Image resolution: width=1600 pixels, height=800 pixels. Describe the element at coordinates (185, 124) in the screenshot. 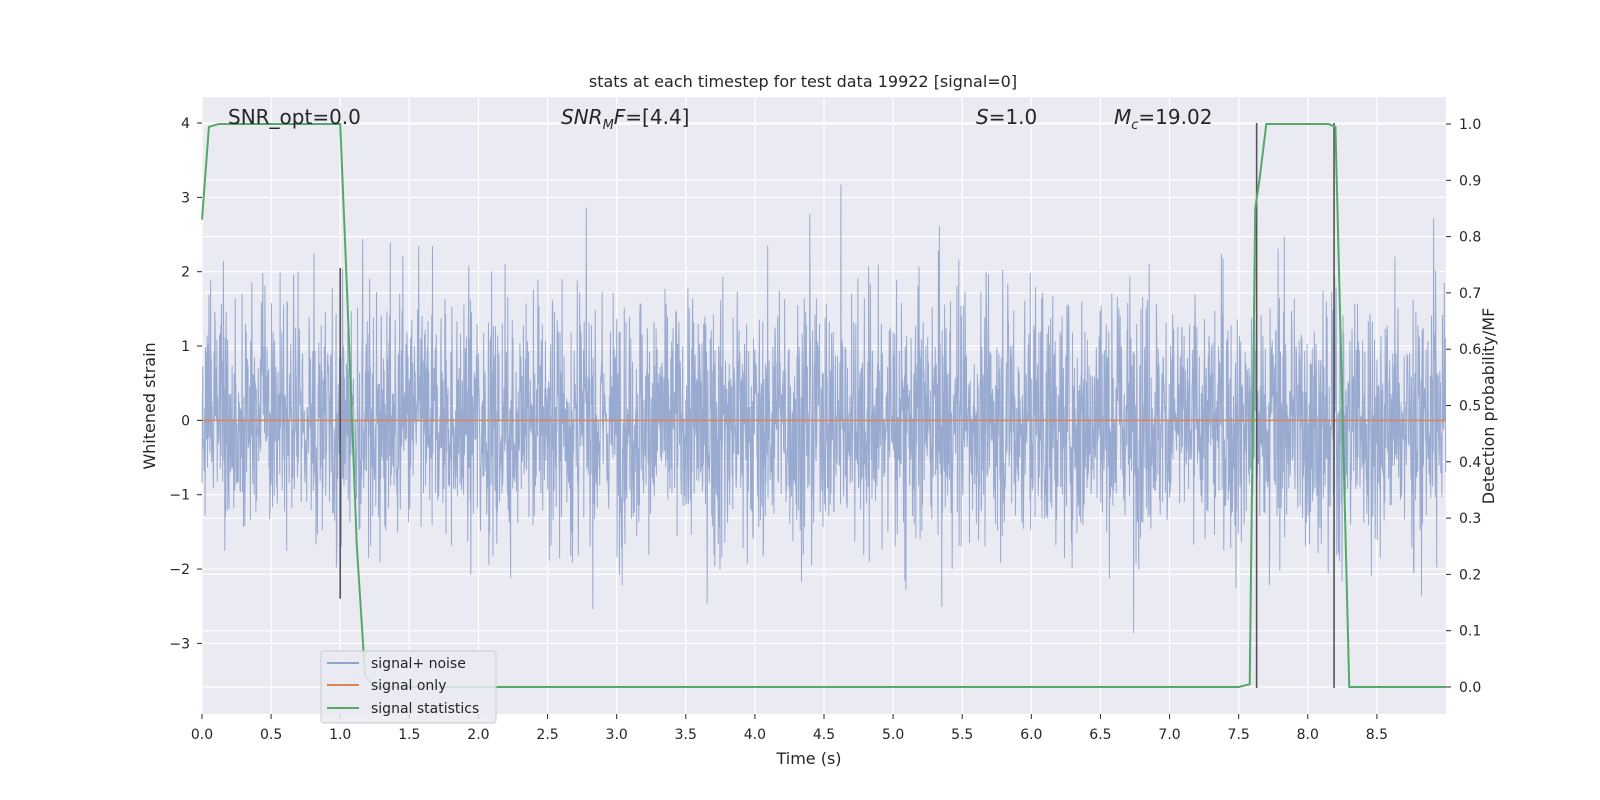

I see `y-tick-label: 4` at that location.